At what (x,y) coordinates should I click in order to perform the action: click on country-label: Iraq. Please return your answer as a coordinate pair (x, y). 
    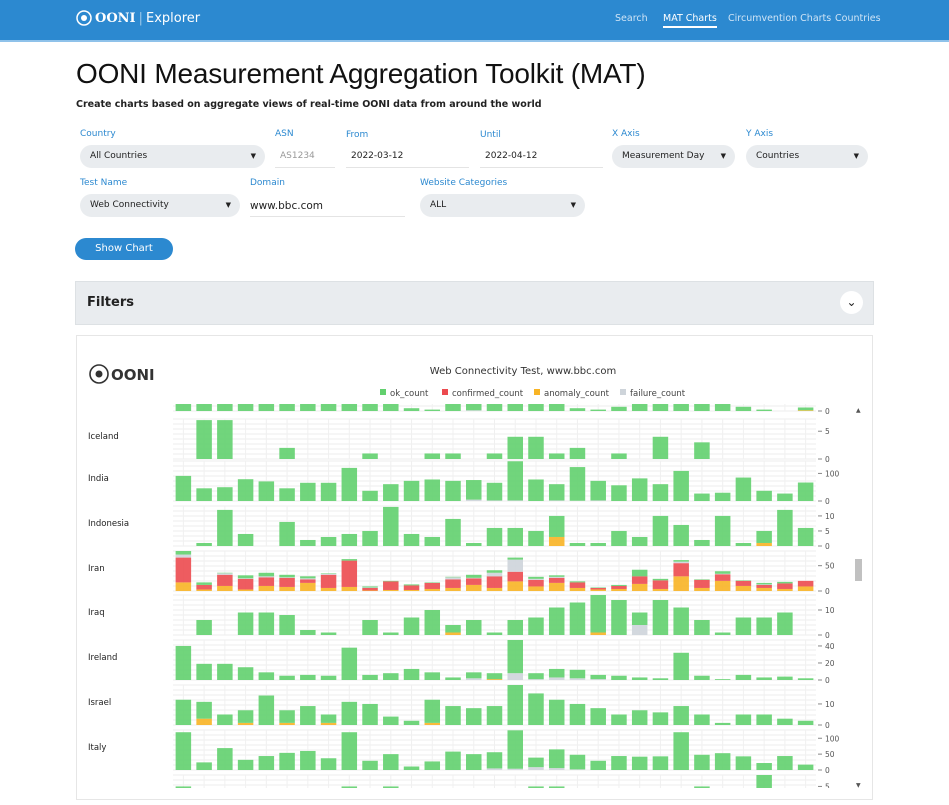
    Looking at the image, I should click on (96, 613).